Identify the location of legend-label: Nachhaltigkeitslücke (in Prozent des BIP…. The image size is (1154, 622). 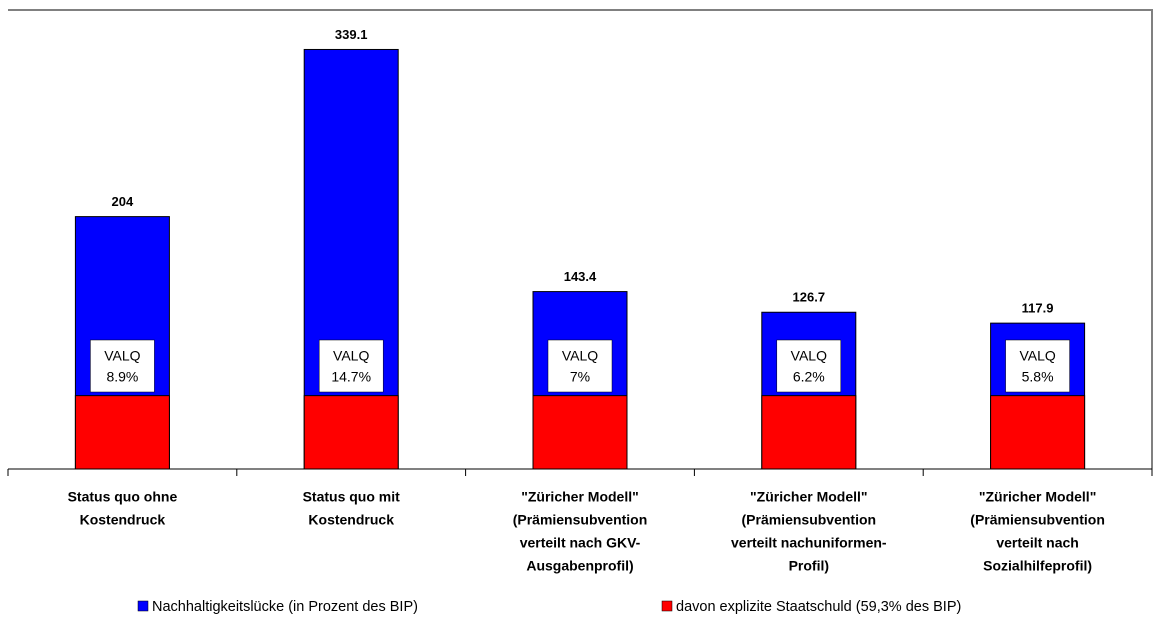
(285, 607).